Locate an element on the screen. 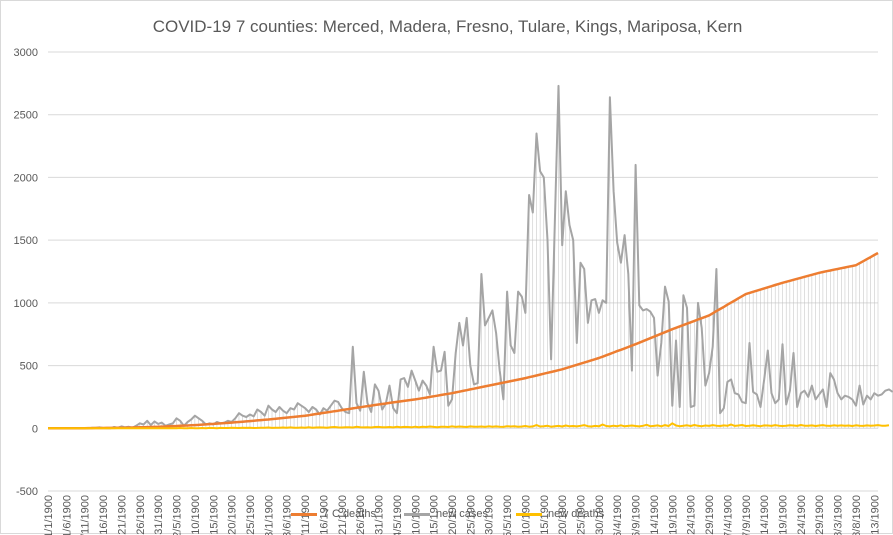 This screenshot has width=893, height=535. x-tick-label: 2/10/1900 is located at coordinates (196, 515).